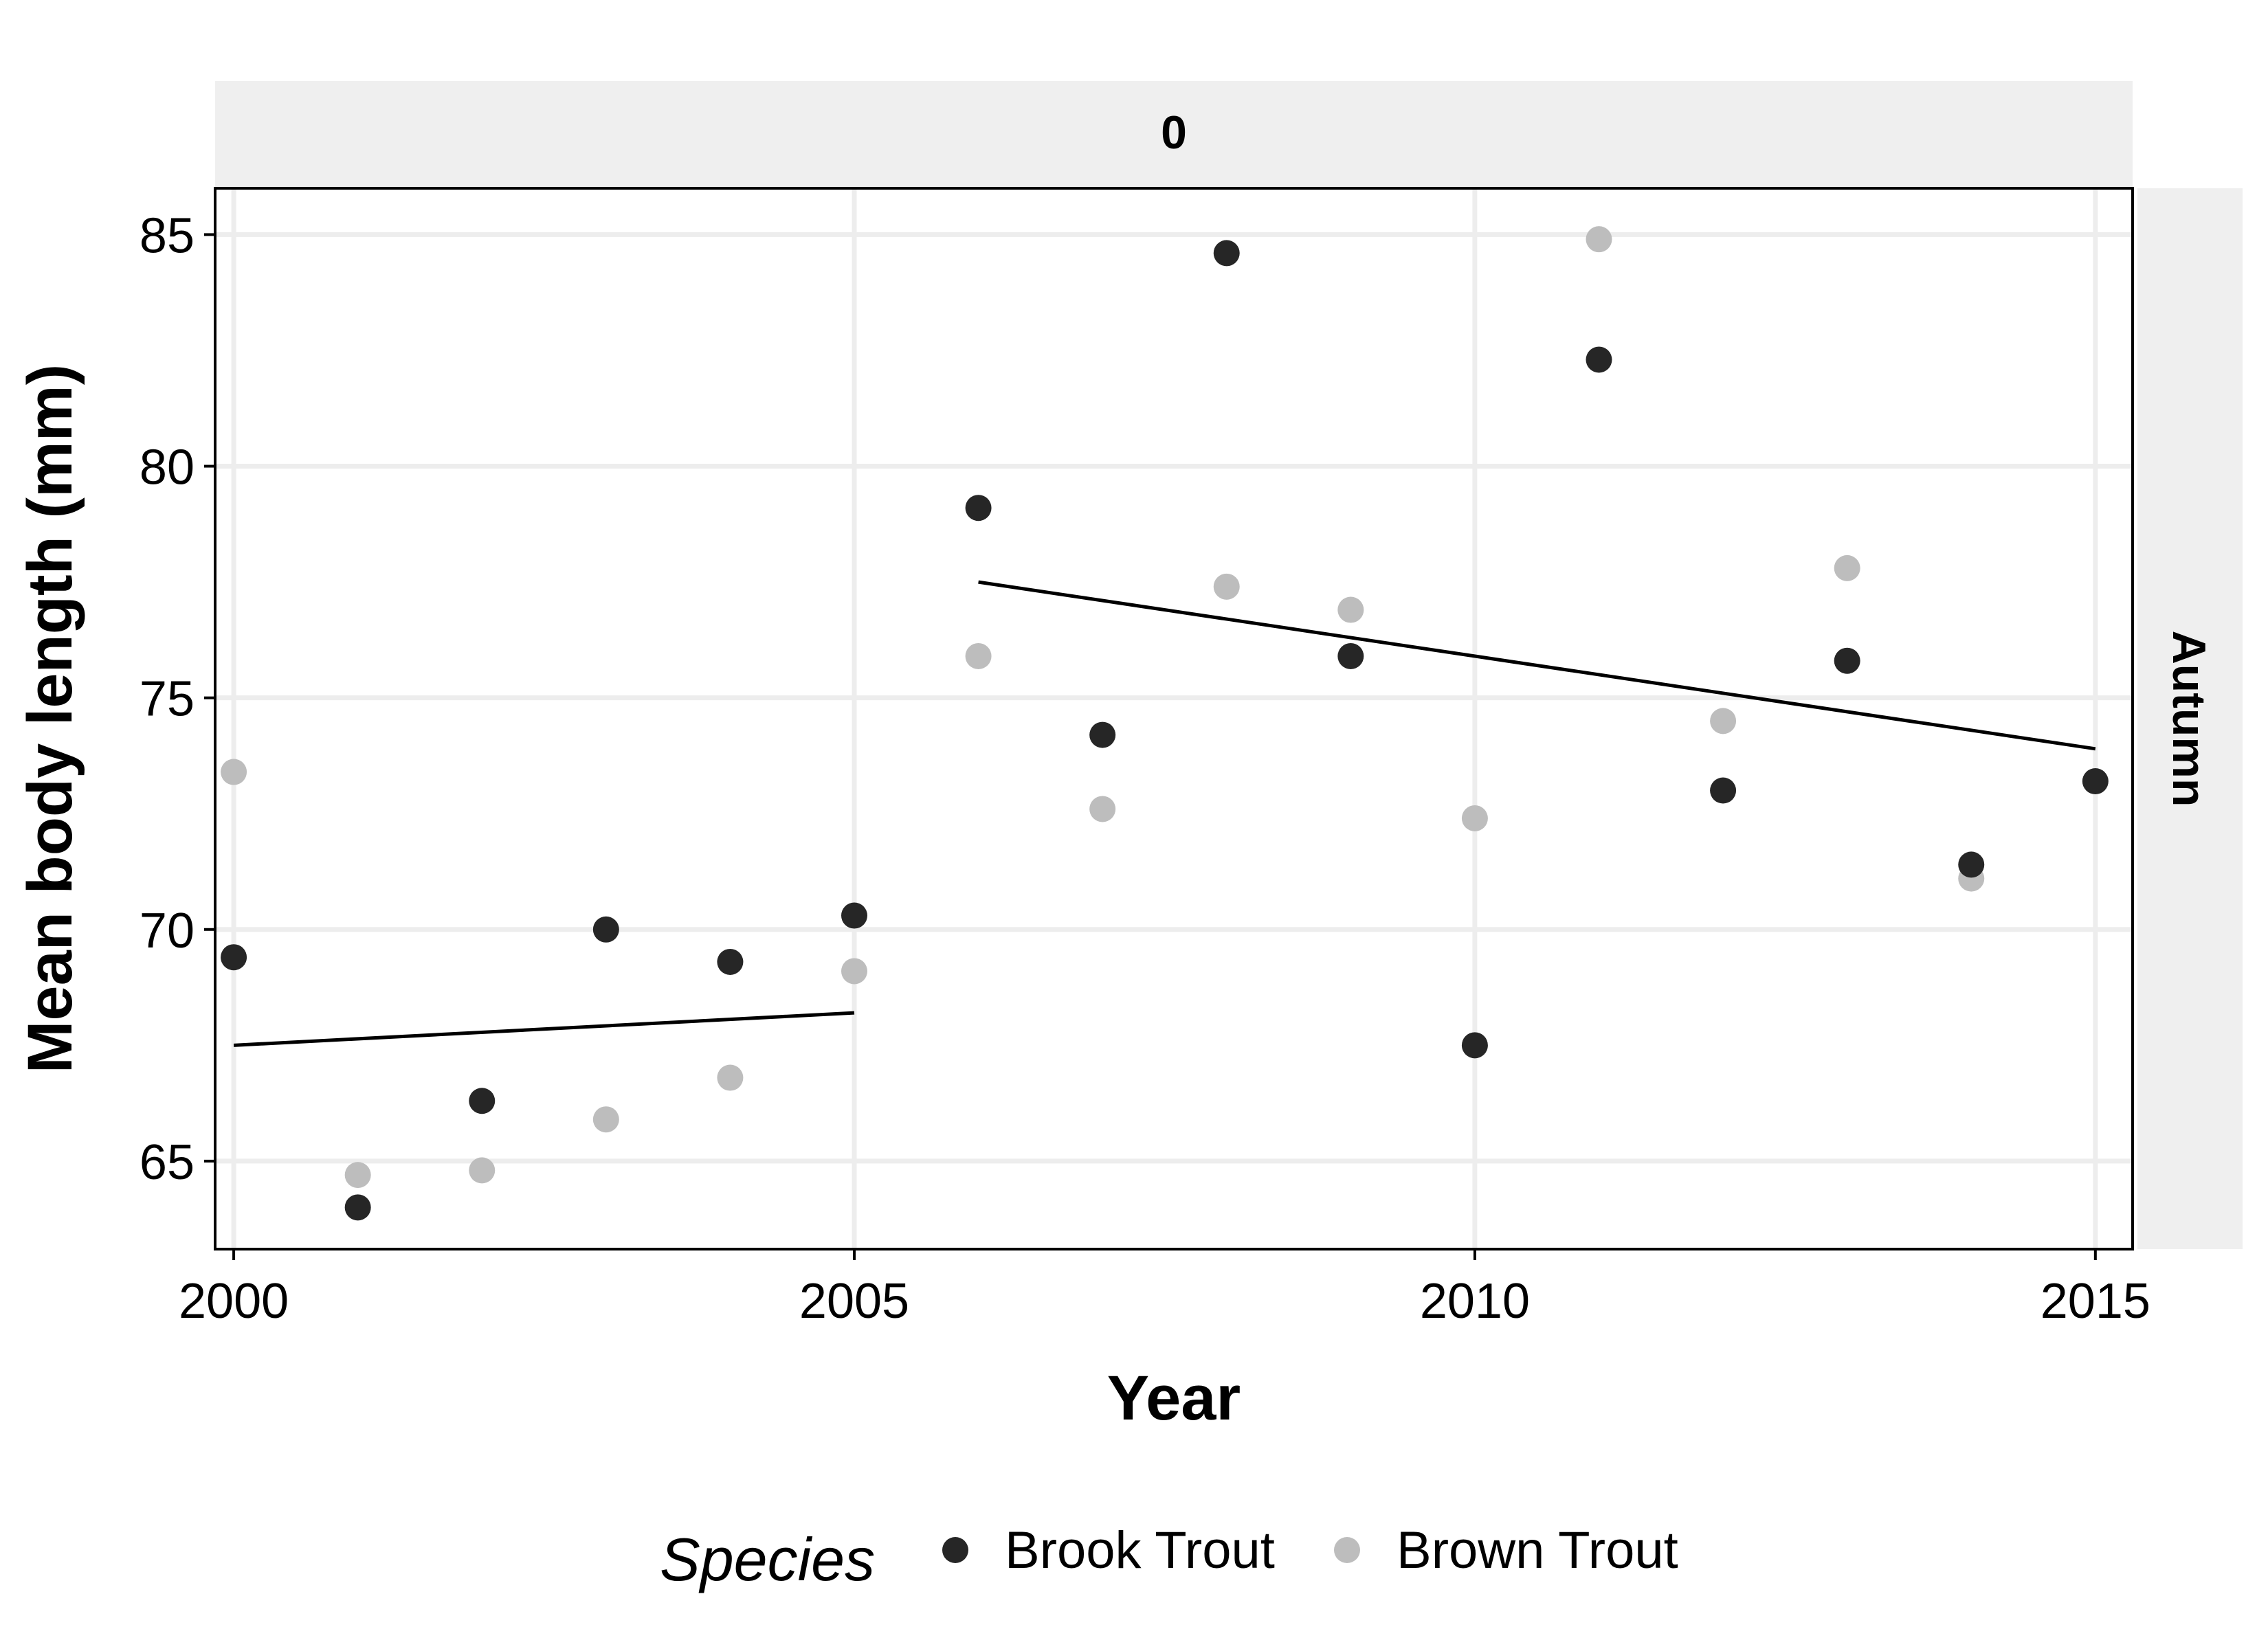  I want to click on point-brook-trout-2014, so click(1971, 865).